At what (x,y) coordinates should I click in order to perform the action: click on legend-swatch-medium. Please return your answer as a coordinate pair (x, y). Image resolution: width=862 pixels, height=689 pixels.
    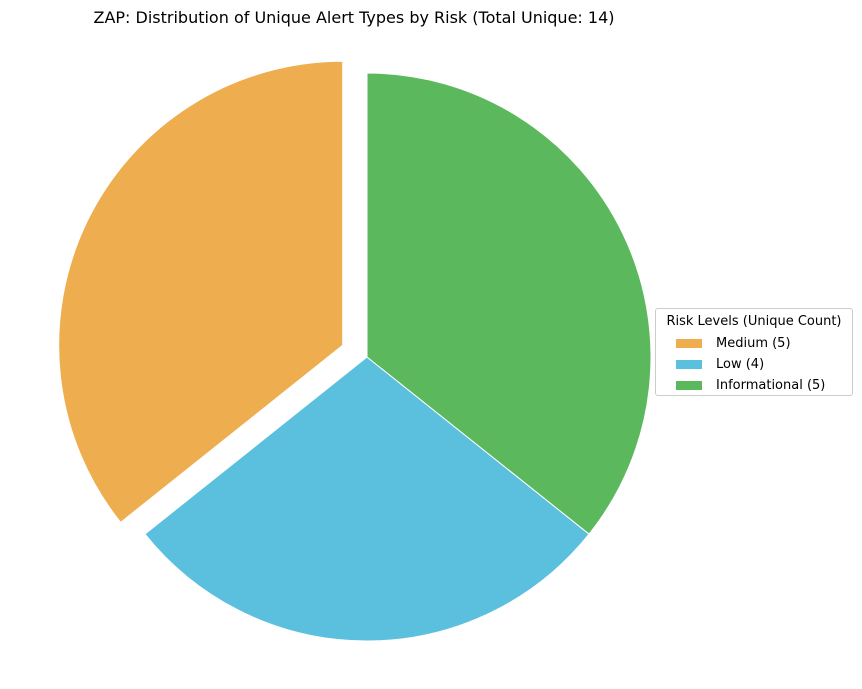
    Looking at the image, I should click on (689, 343).